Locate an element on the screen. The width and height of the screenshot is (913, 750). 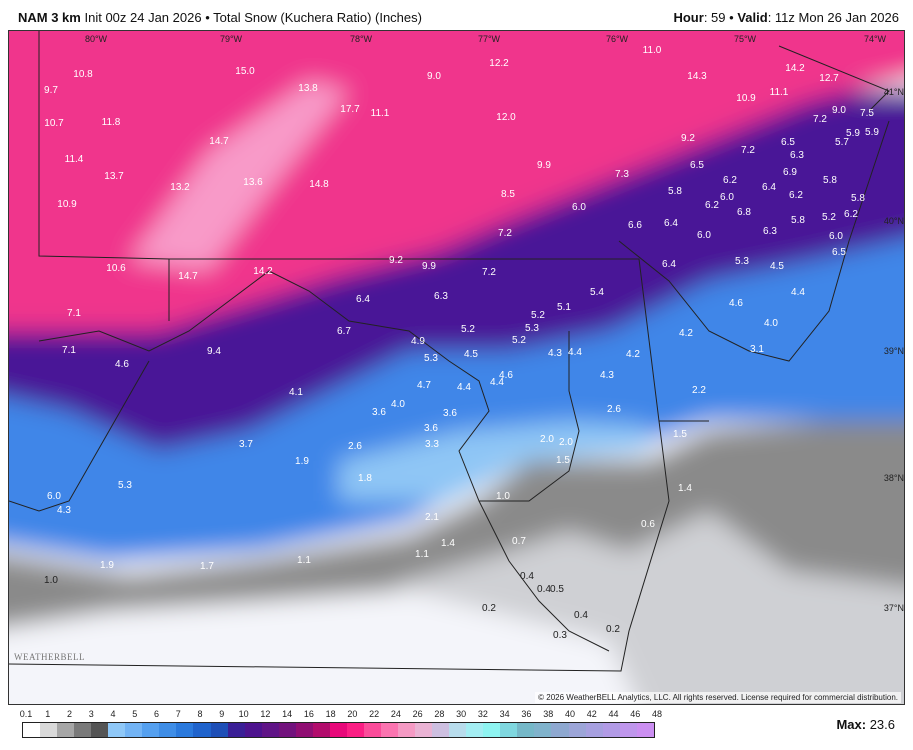
snow-value-label: 0.2 is located at coordinates (489, 608).